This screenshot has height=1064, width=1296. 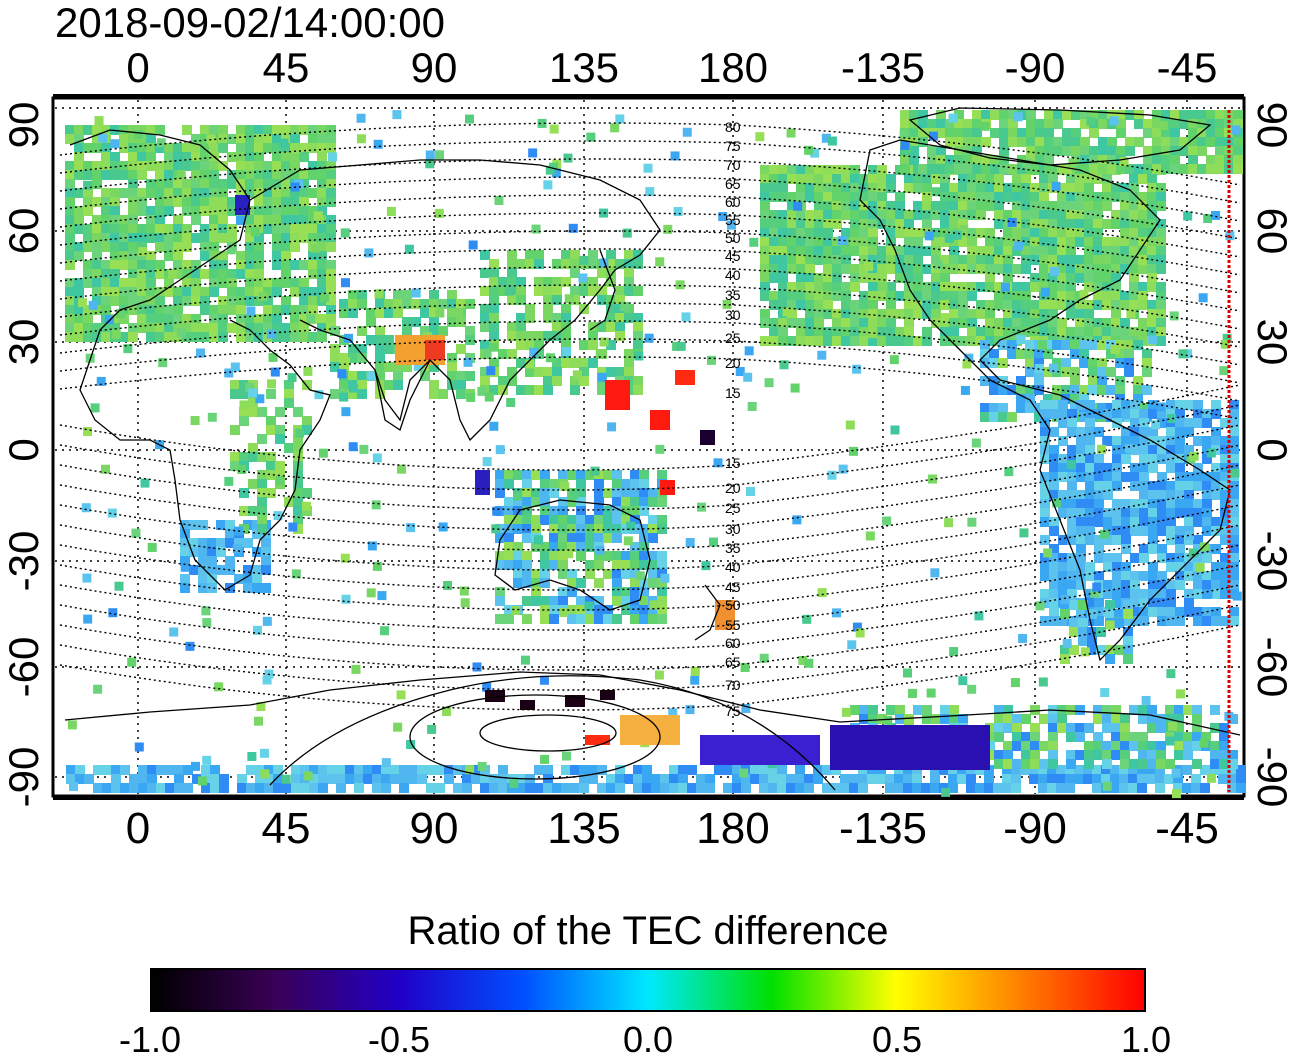 I want to click on lat-tick-right-m90: -90, so click(x=1272, y=777).